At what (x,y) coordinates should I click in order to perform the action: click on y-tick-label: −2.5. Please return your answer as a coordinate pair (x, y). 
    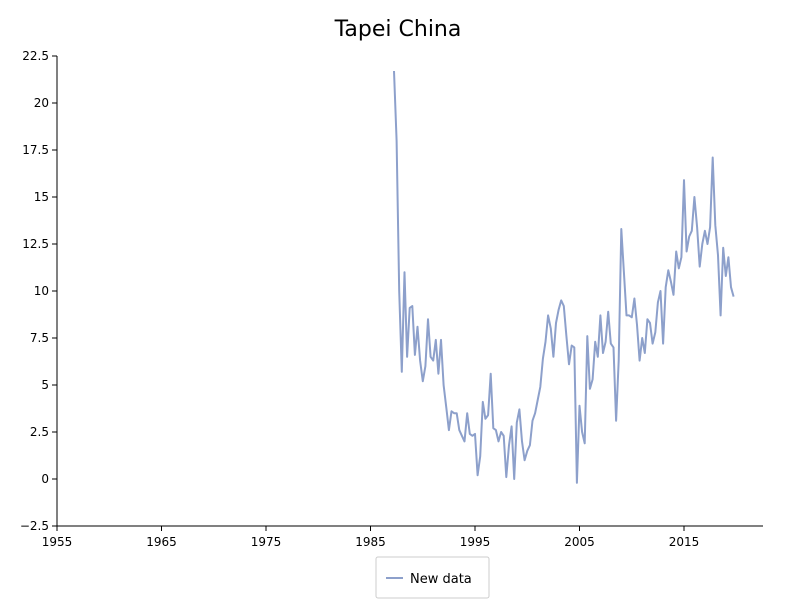
    Looking at the image, I should click on (34, 526).